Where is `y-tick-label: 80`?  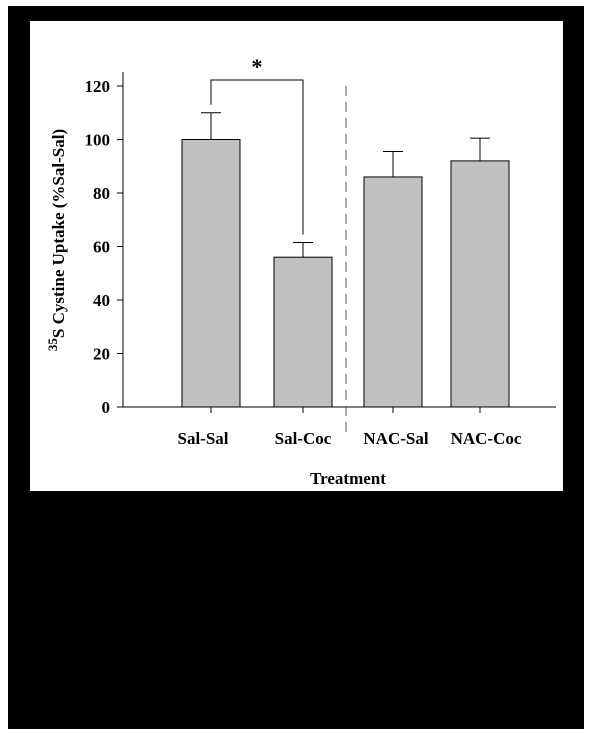
y-tick-label: 80 is located at coordinates (101, 193).